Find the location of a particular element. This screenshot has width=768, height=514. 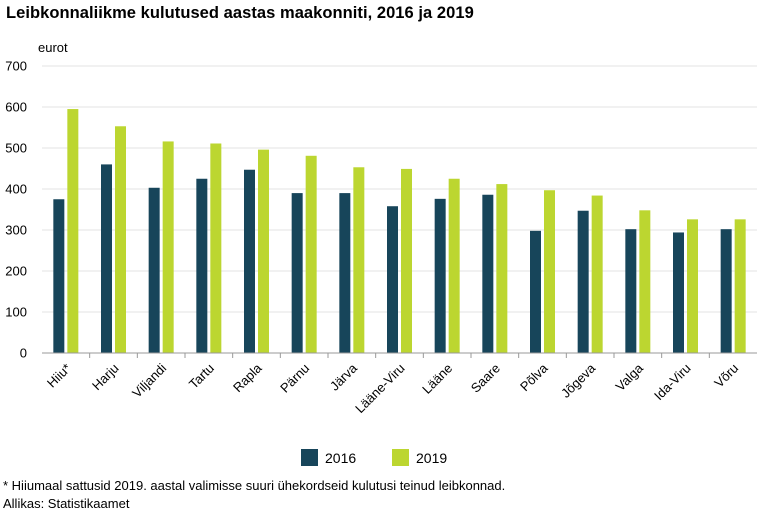

bar-2016-rapla is located at coordinates (249, 261).